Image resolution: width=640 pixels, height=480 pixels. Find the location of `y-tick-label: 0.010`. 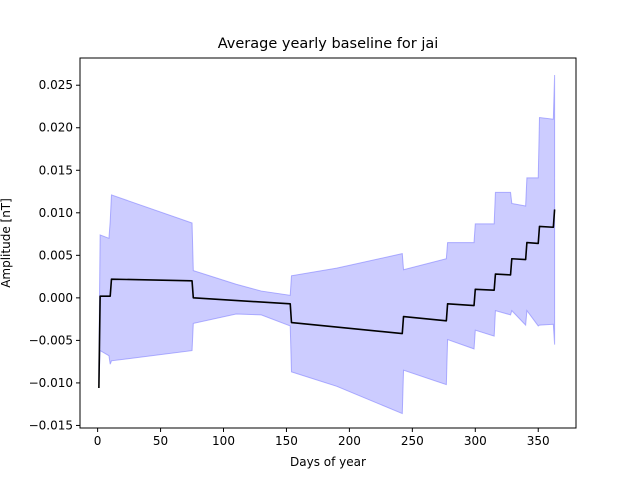

y-tick-label: 0.010 is located at coordinates (56, 213).